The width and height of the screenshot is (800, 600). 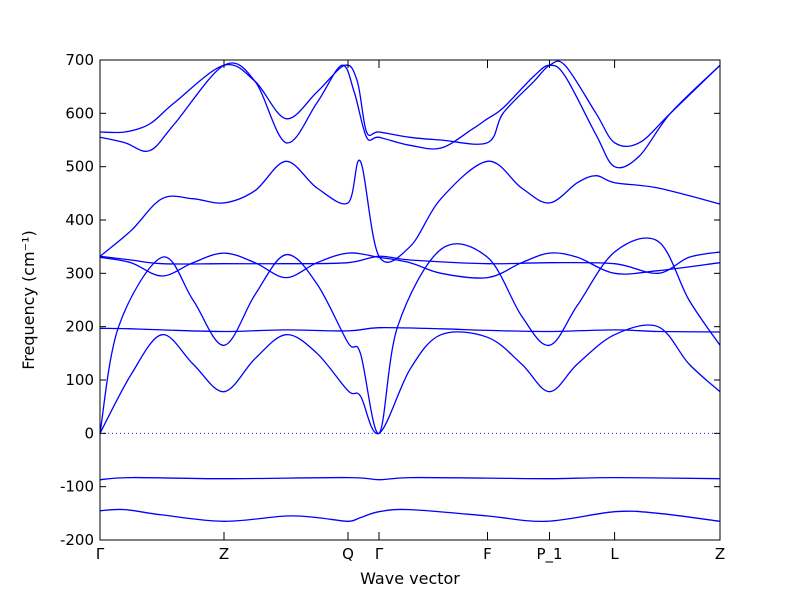 I want to click on y-tick-label: 300, so click(x=79, y=273).